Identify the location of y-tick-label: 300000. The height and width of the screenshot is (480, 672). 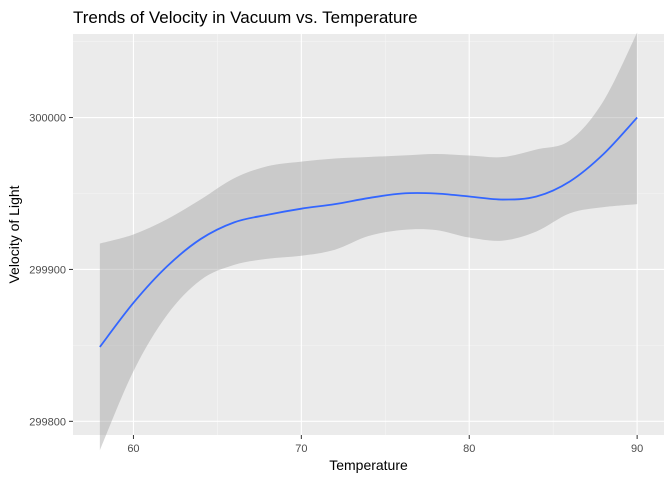
(47, 119).